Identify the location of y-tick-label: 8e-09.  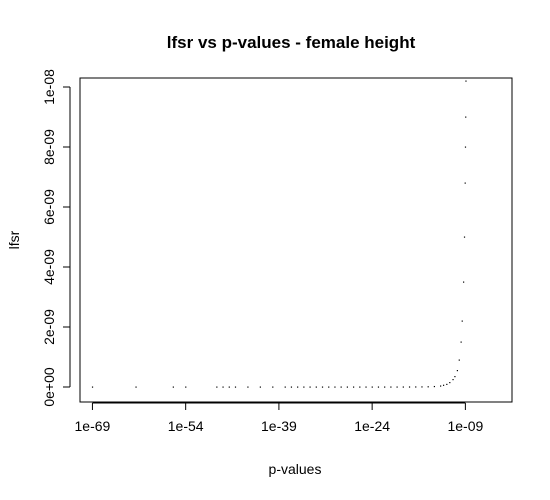
(49, 147).